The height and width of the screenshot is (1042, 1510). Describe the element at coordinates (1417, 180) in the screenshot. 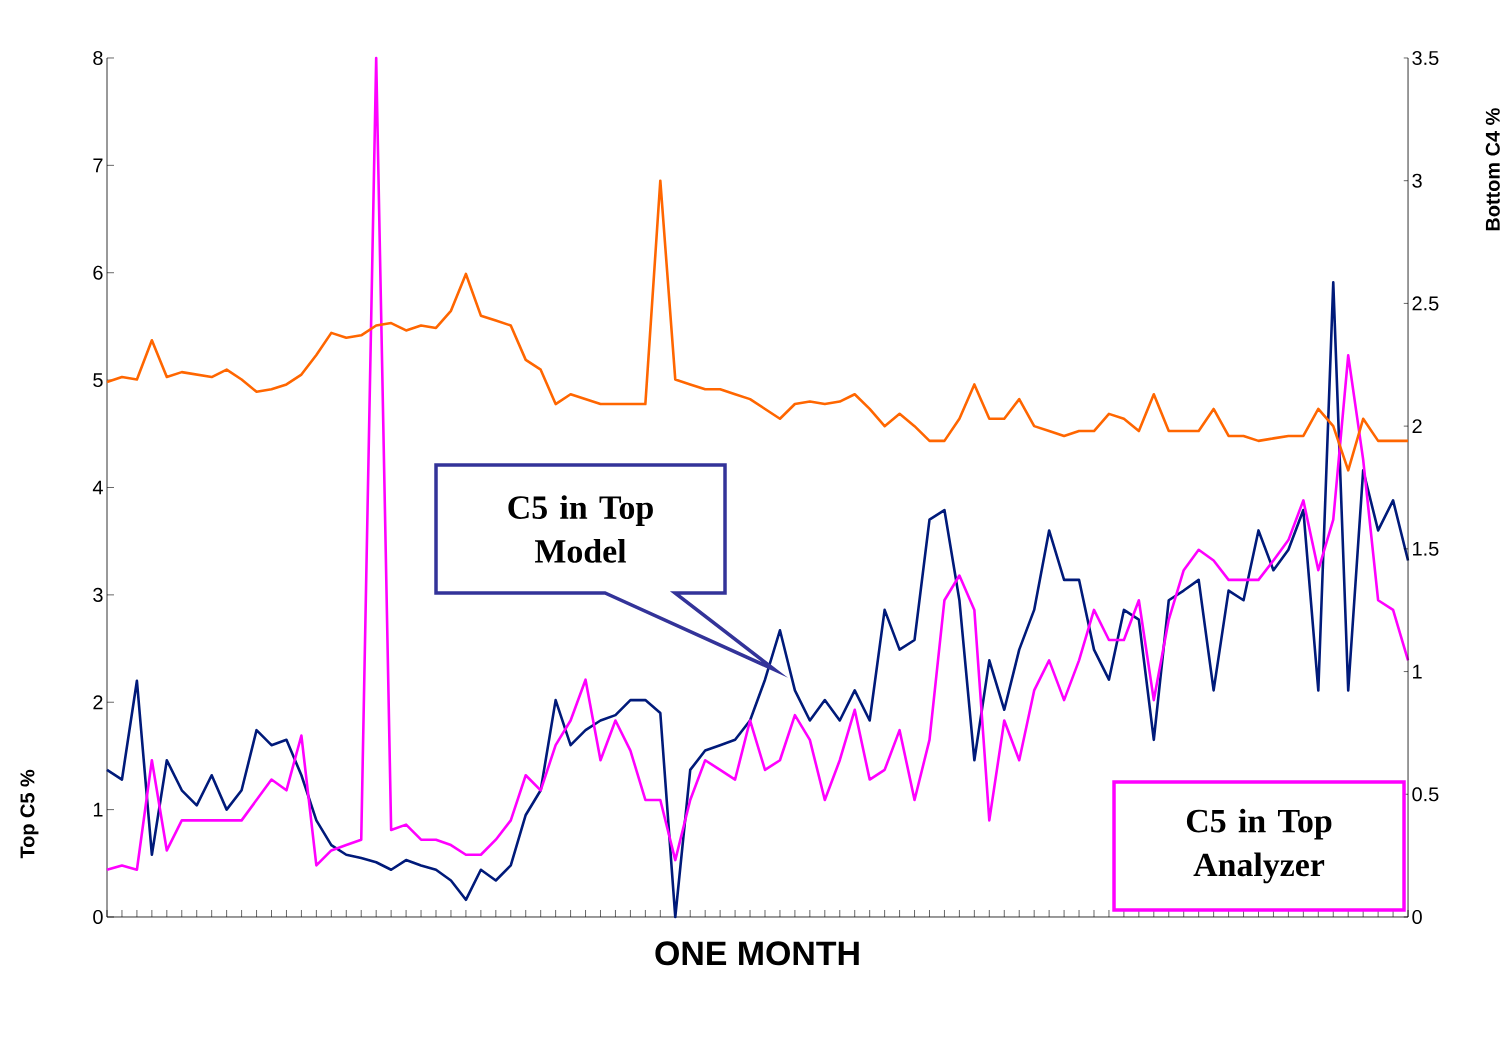

I see `y2-tick-label: 3` at that location.